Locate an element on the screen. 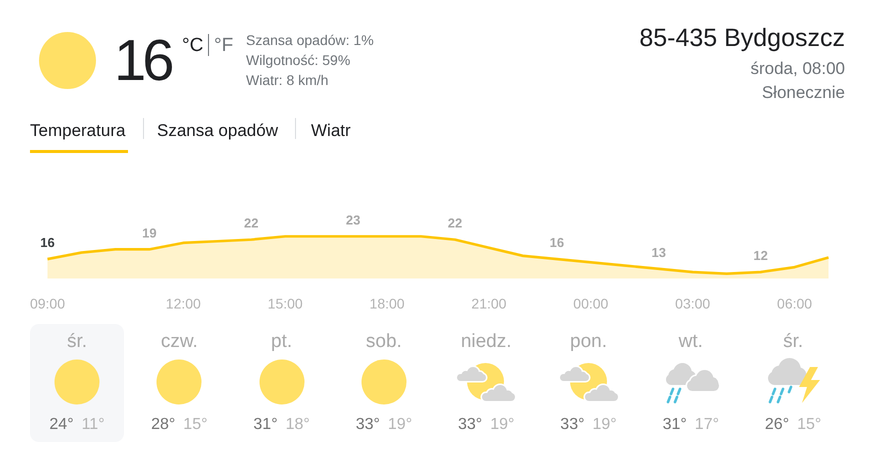  text: Szansa opadów: 1% is located at coordinates (310, 40).